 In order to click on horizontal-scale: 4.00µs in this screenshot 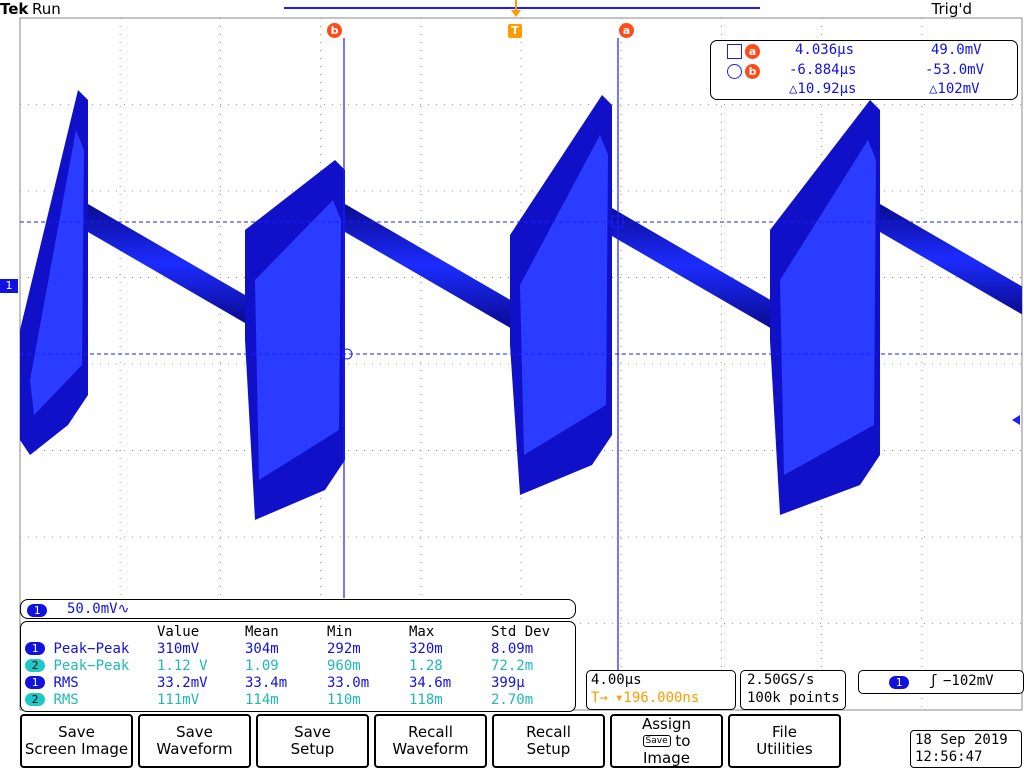, I will do `click(616, 680)`.